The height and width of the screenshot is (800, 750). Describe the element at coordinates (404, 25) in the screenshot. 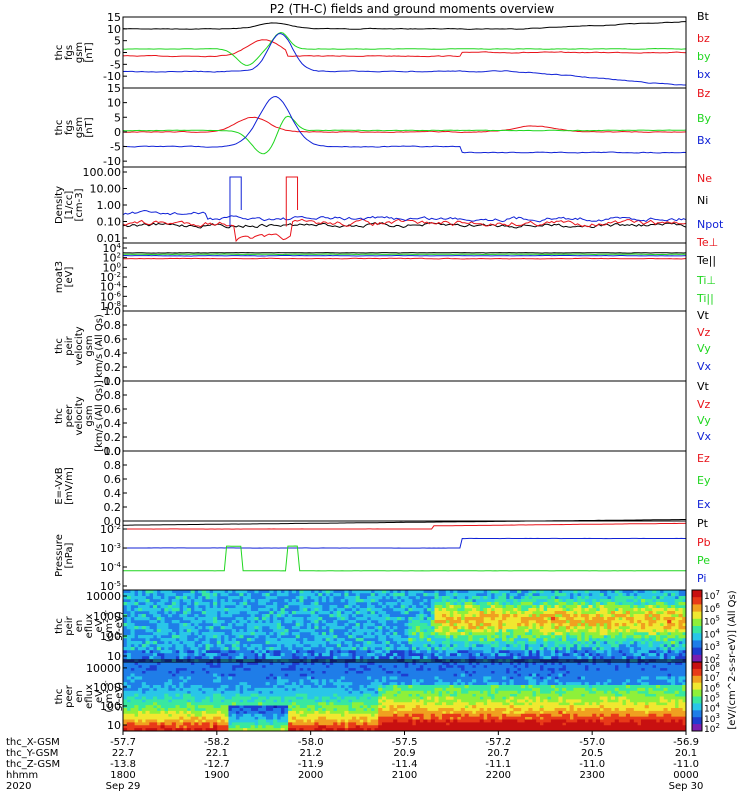

I see `series-Bt` at that location.